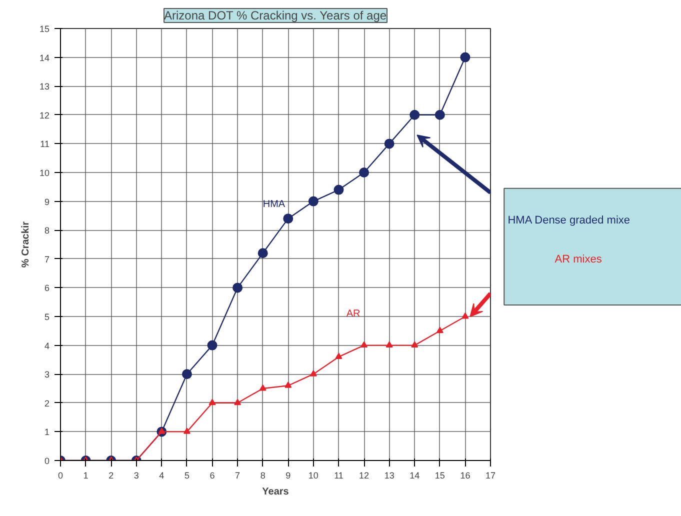 The height and width of the screenshot is (516, 681). Describe the element at coordinates (47, 375) in the screenshot. I see `y-tick-label: 3` at that location.